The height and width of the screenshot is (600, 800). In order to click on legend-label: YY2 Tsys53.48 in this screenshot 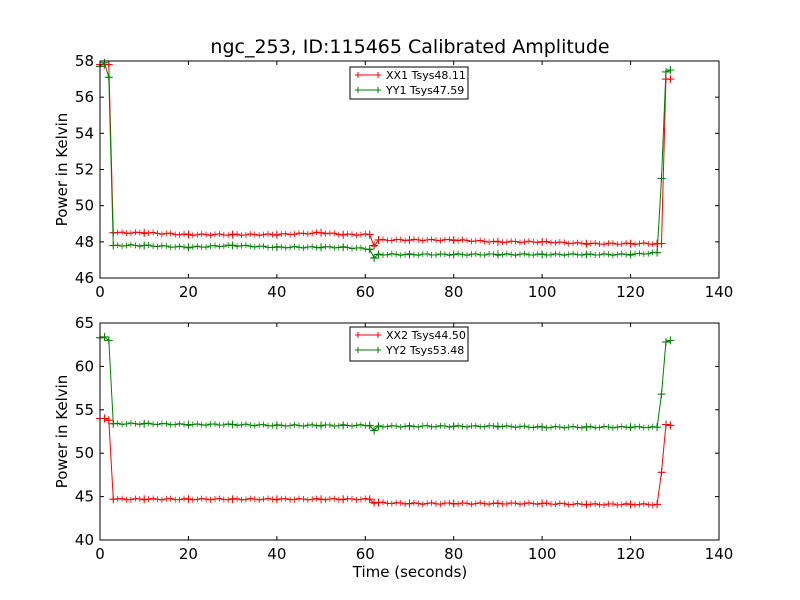, I will do `click(424, 350)`.